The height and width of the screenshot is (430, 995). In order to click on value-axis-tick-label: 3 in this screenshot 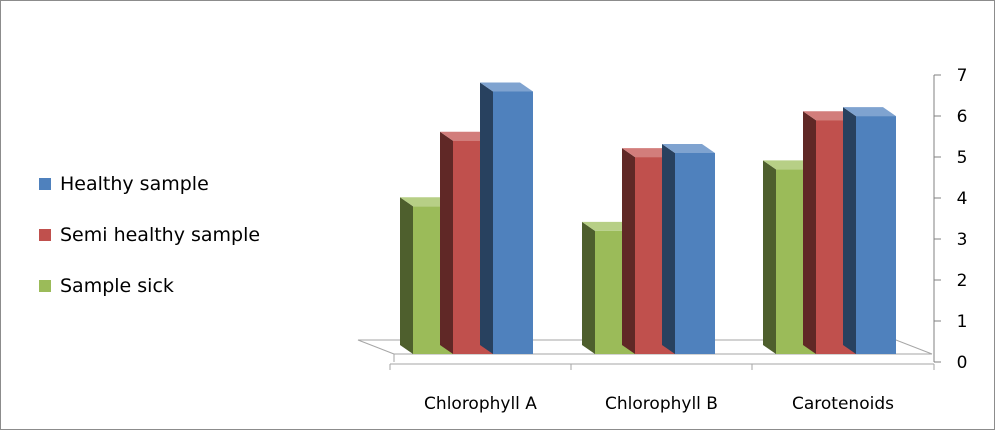, I will do `click(962, 240)`.